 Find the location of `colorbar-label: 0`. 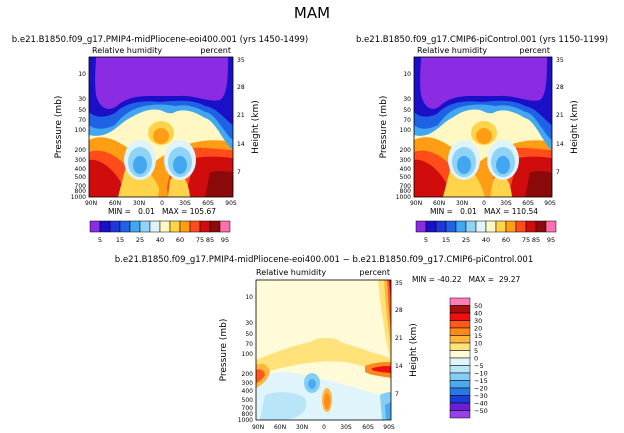

colorbar-label: 0 is located at coordinates (476, 359).